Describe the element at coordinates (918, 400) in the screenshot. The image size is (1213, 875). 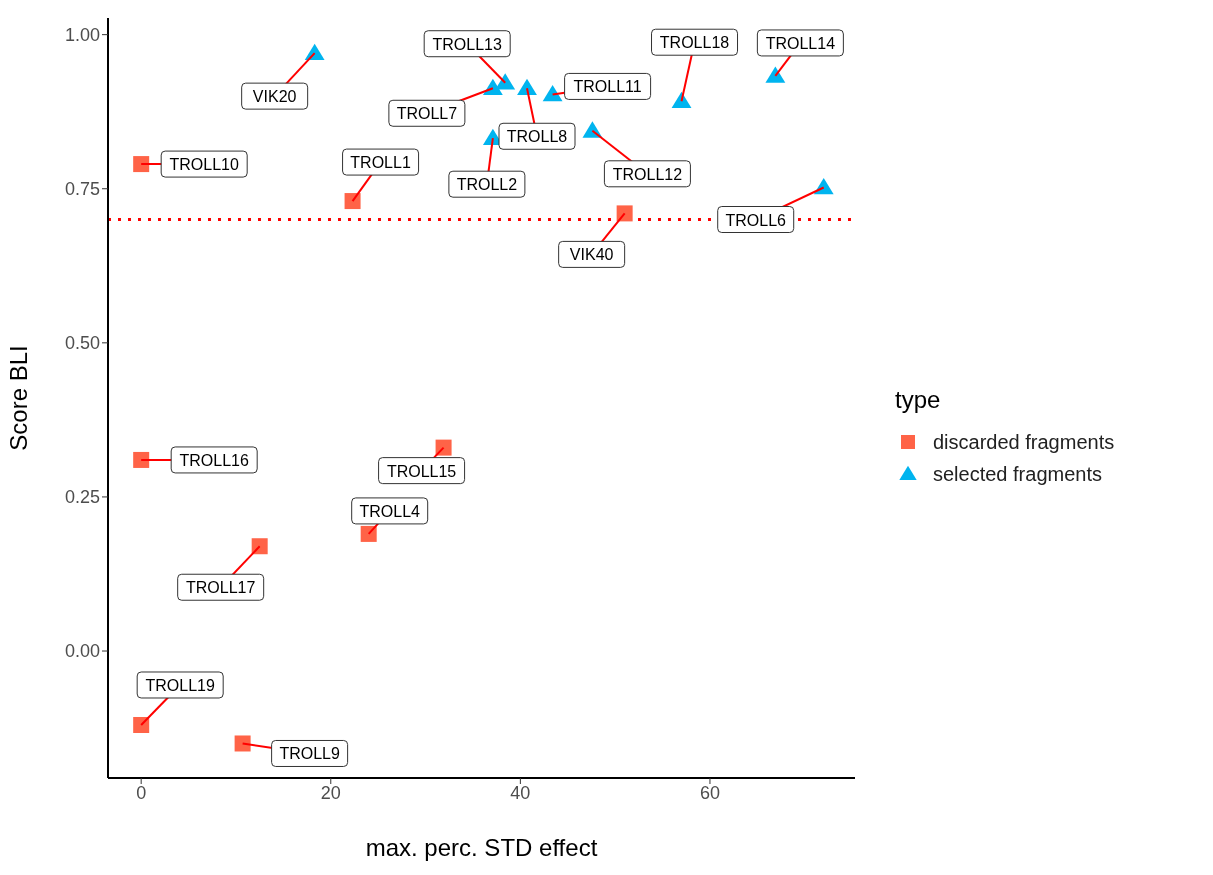
I see `legend-title: type` at that location.